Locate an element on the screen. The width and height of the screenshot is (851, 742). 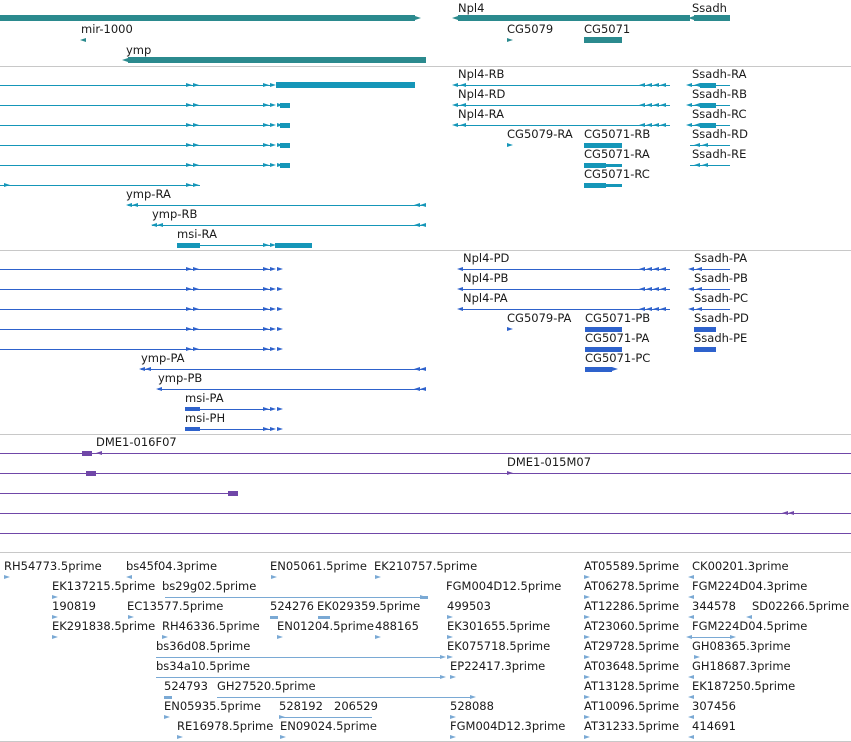
est-label: SD02266.5prime is located at coordinates (801, 606).